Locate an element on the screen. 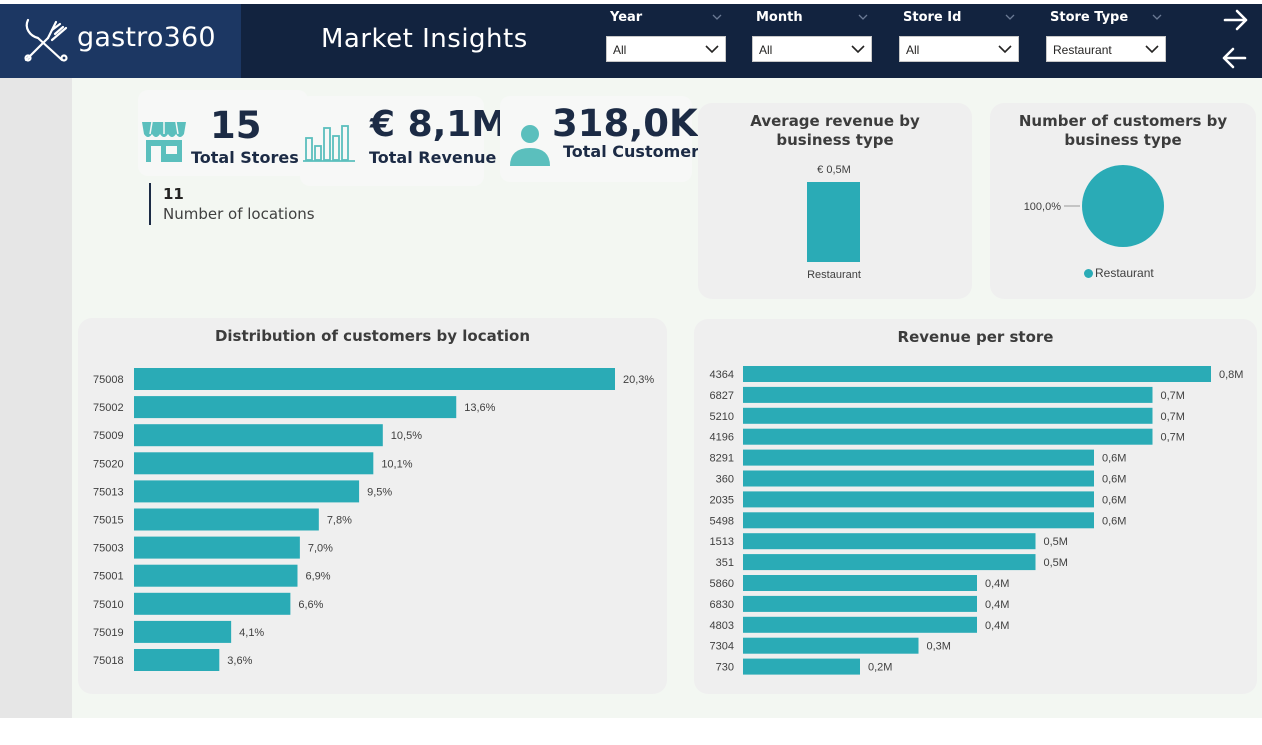 This screenshot has width=1262, height=745. category-label: 5860 is located at coordinates (722, 584).